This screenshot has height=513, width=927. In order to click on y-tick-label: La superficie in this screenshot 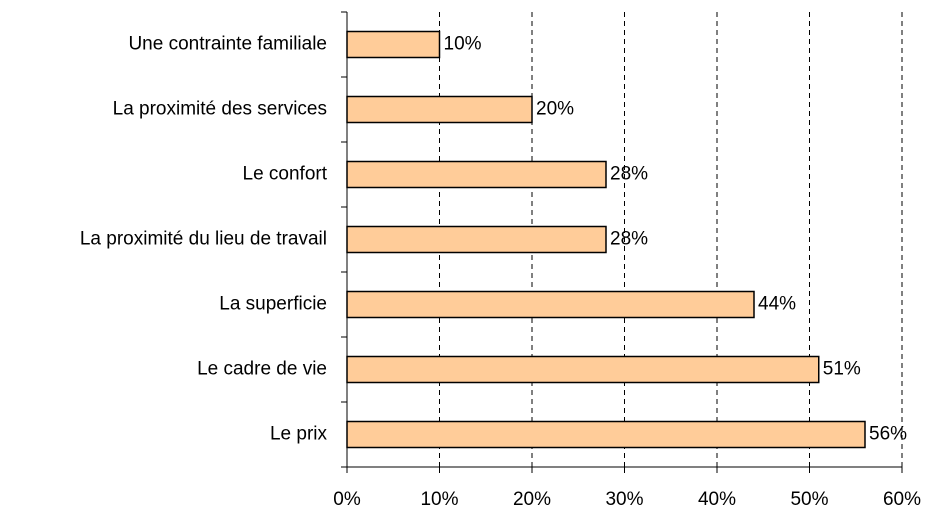, I will do `click(273, 304)`.